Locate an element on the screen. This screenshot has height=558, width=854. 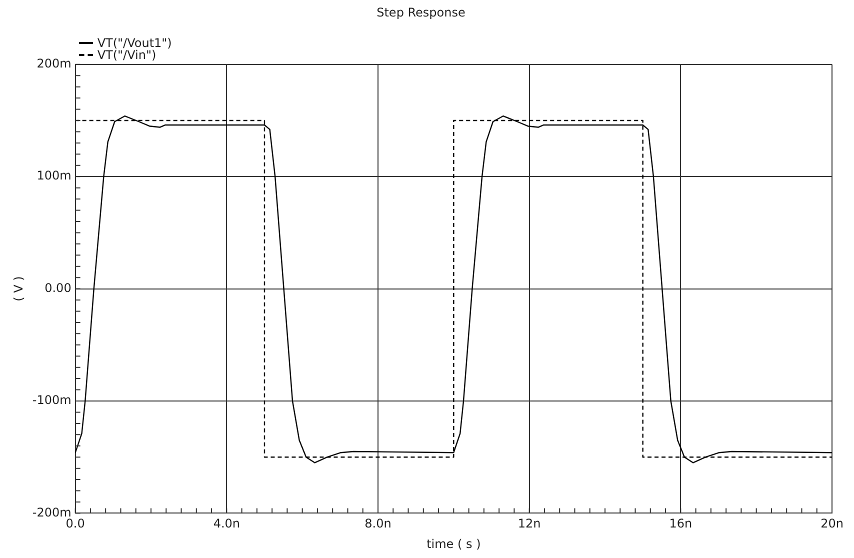
x-tick-label: 8.0n is located at coordinates (378, 523).